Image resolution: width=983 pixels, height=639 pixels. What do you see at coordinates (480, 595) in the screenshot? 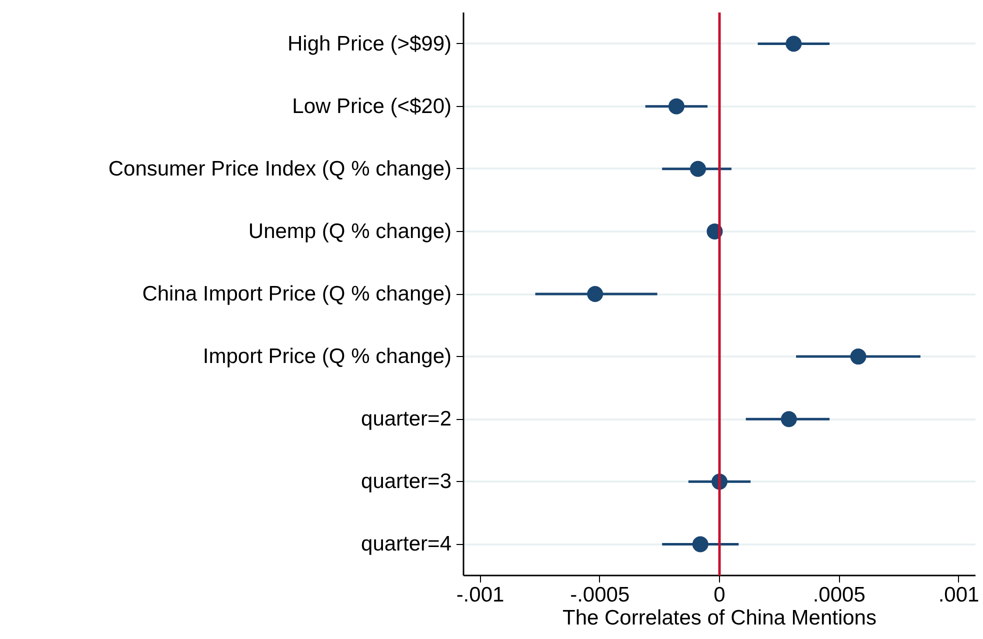
I see `x-tick-label: -.001` at bounding box center [480, 595].